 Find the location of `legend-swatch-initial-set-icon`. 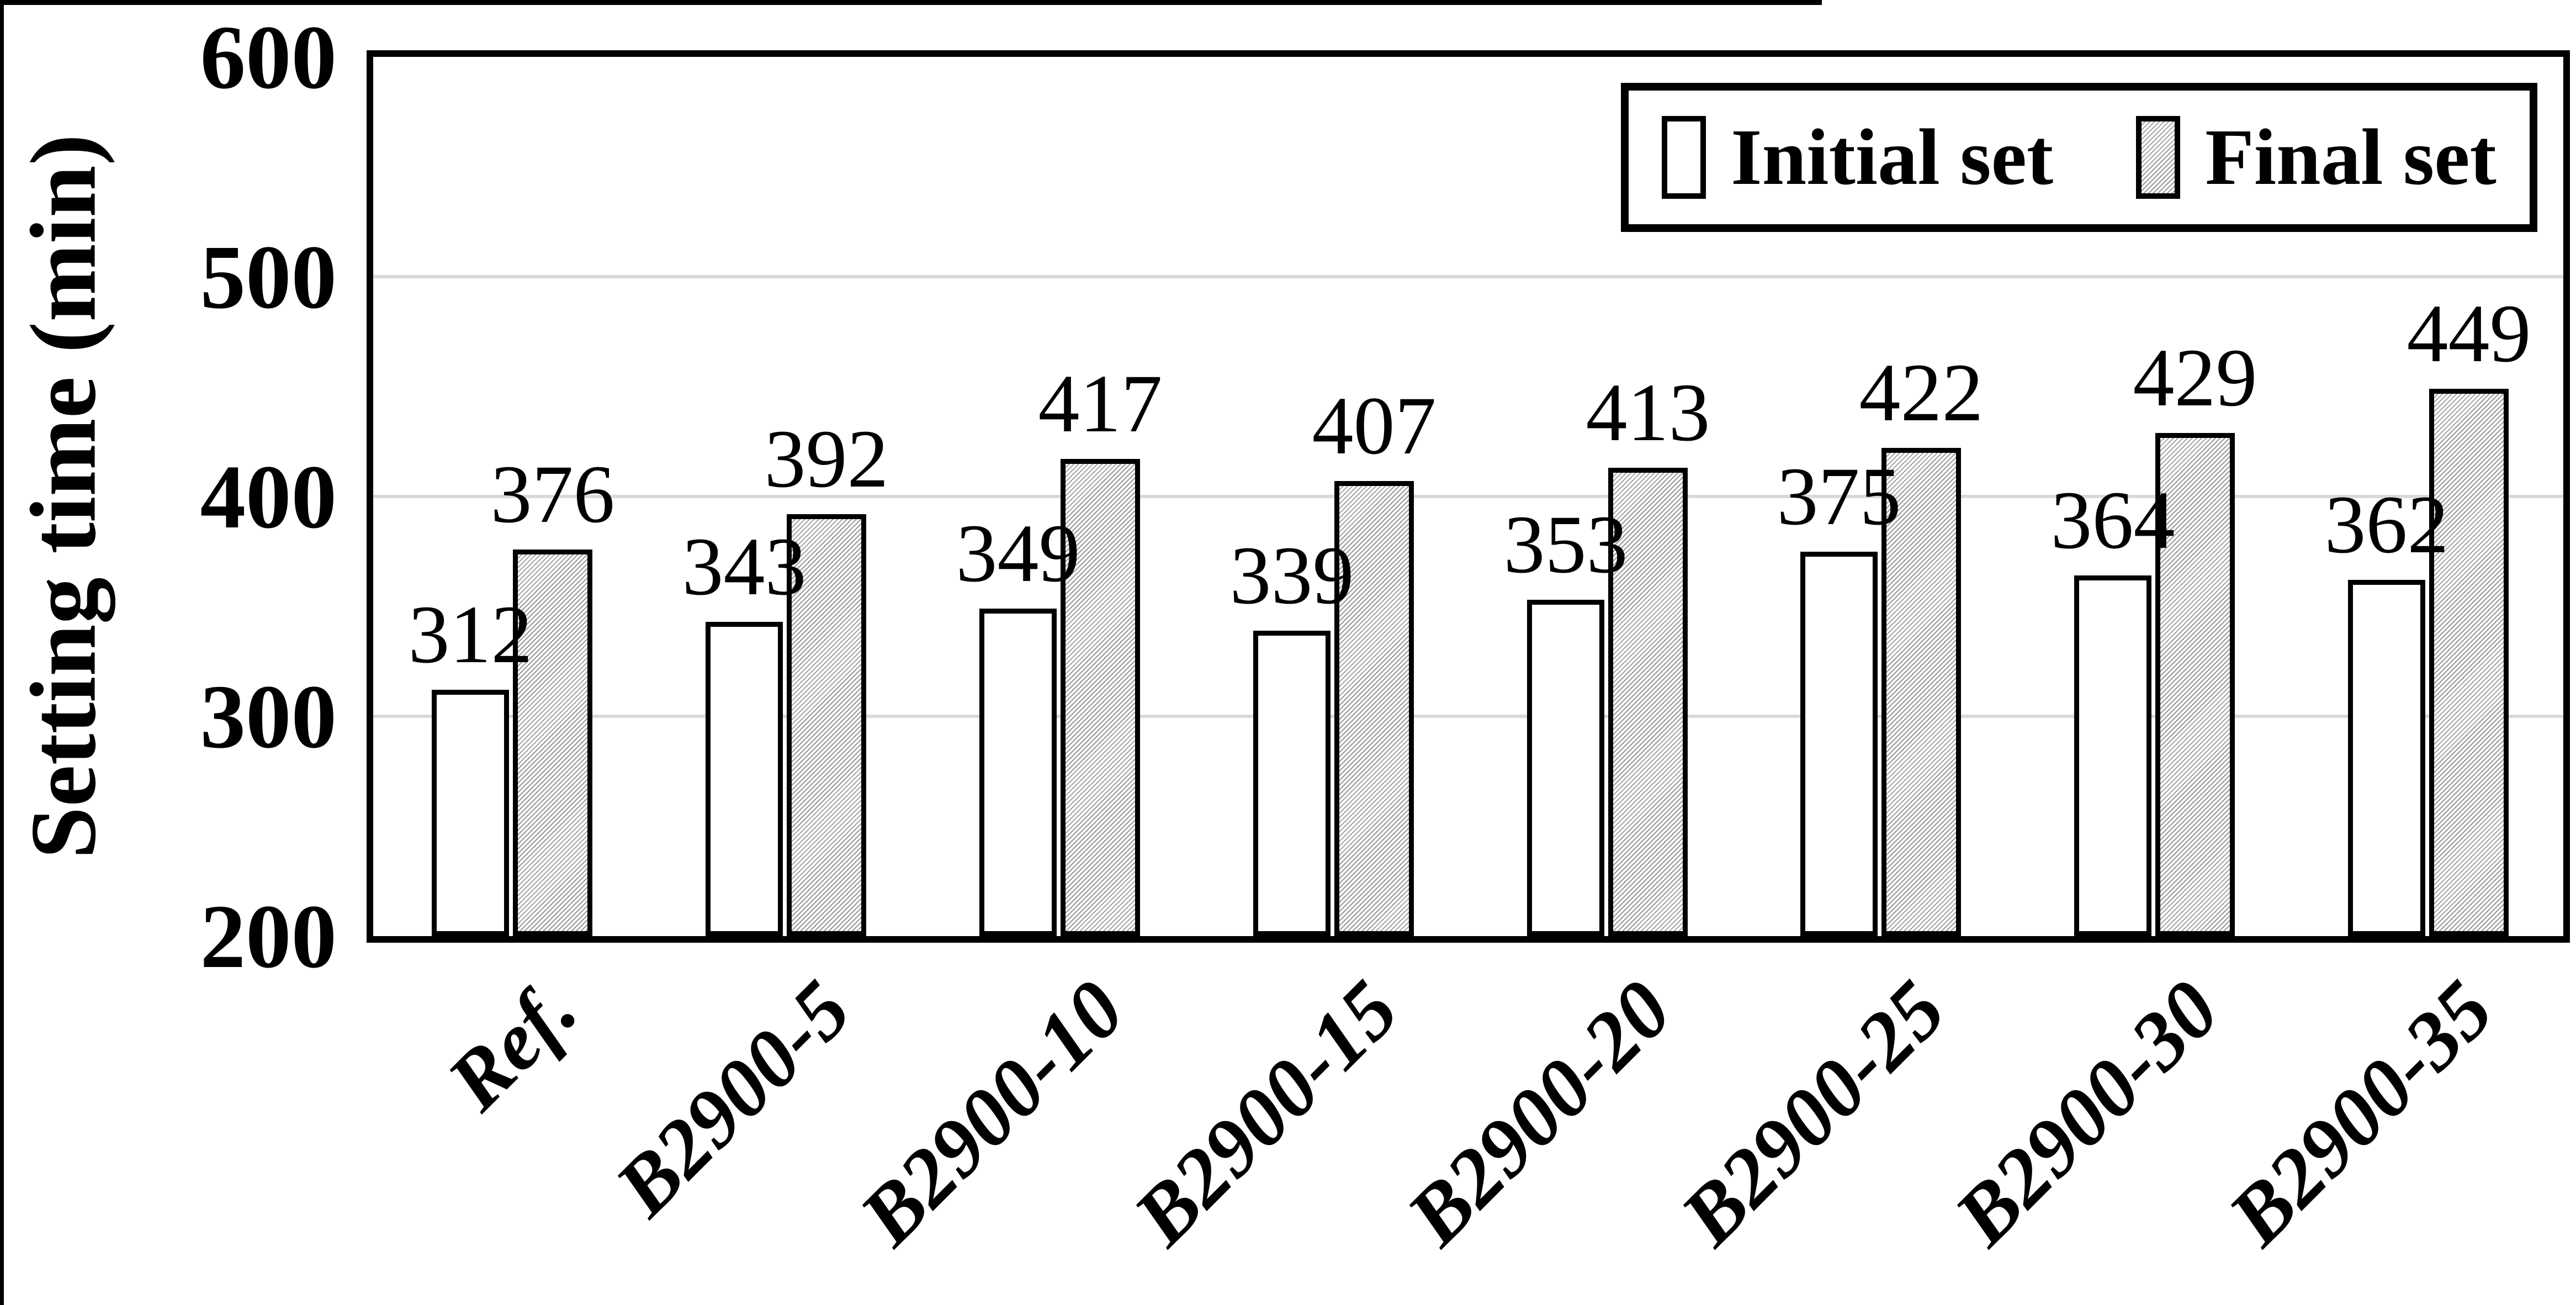

legend-swatch-initial-set-icon is located at coordinates (1684, 157).